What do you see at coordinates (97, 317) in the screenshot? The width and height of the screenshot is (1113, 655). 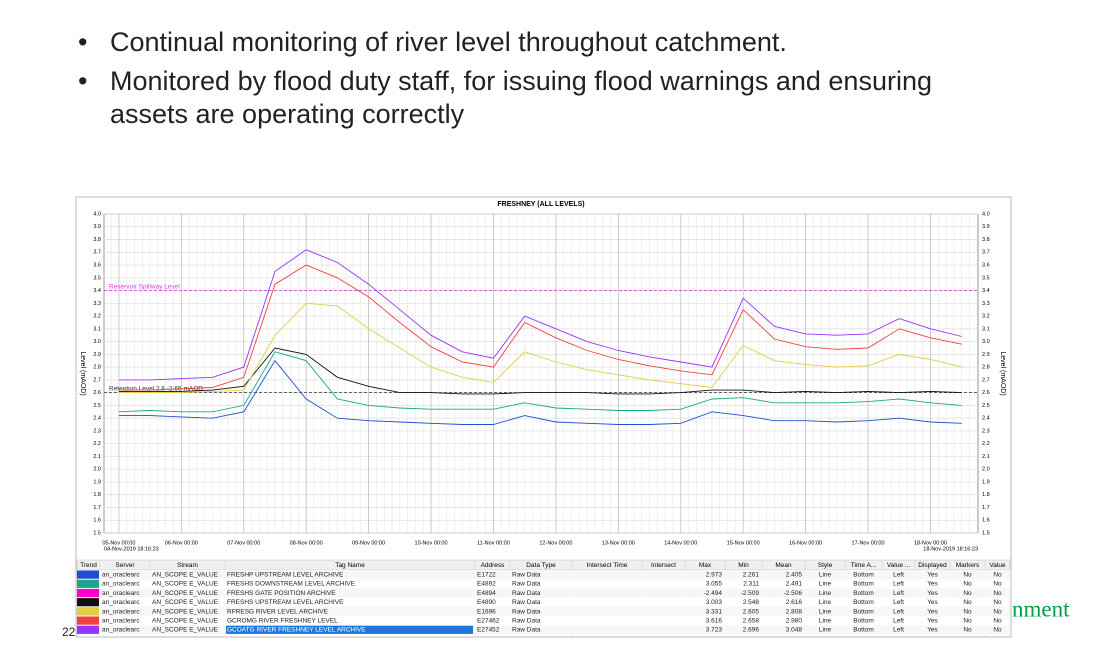 I see `y-tick-label: 3.2` at bounding box center [97, 317].